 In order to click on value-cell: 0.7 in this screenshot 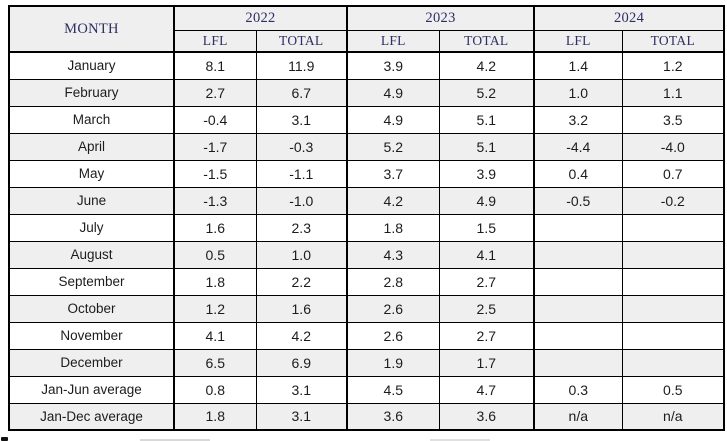, I will do `click(673, 173)`.